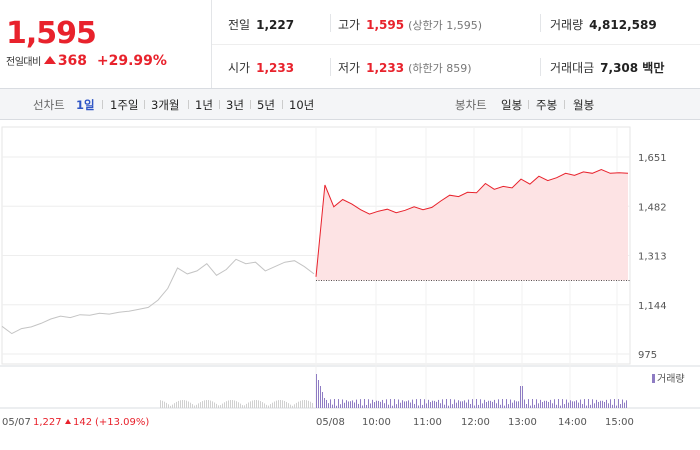 The width and height of the screenshot is (700, 450). I want to click on volume-bars, so click(393, 391).